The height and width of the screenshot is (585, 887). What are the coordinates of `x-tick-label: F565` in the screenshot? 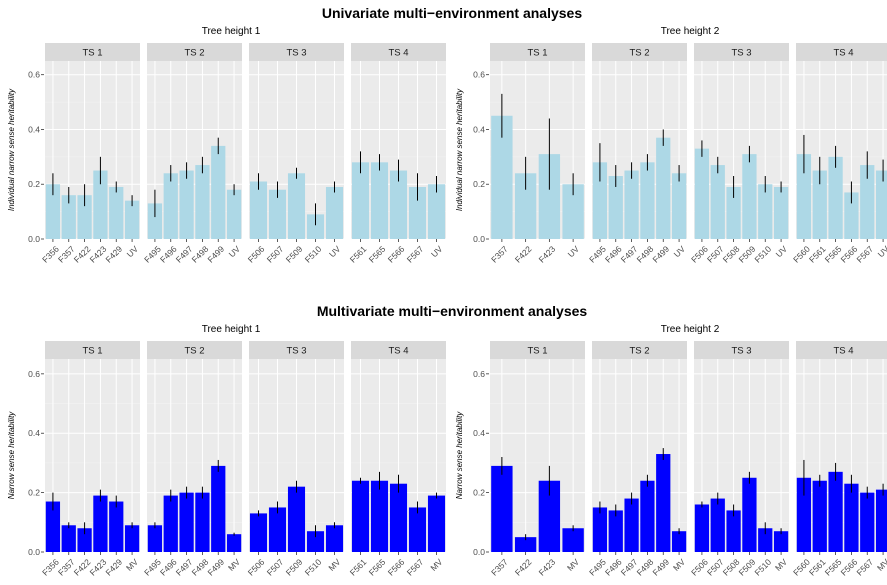 It's located at (377, 567).